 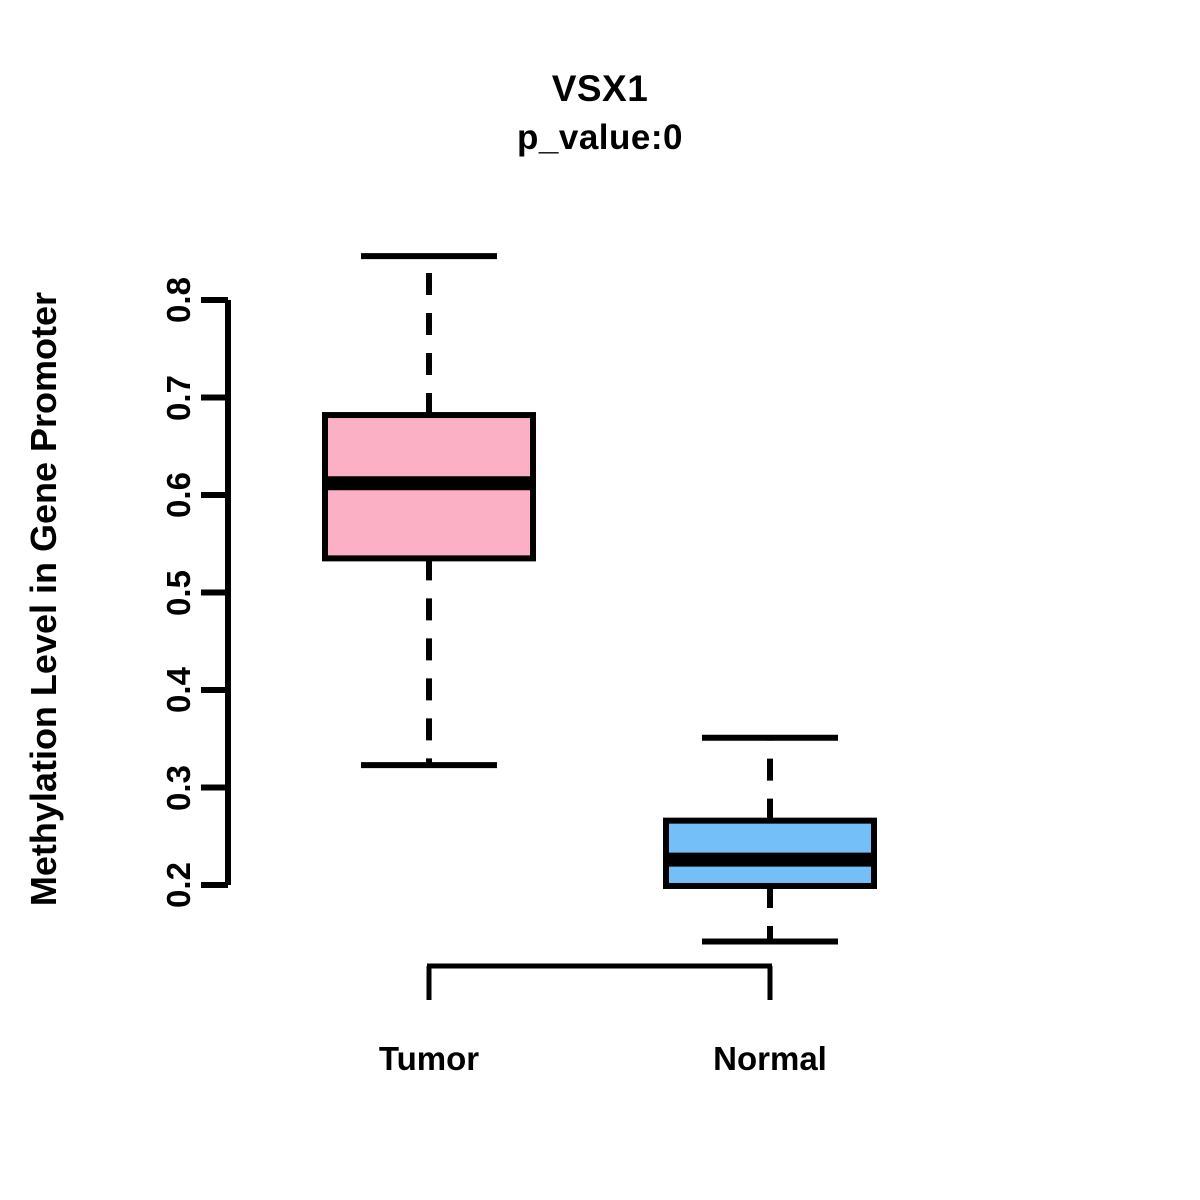 I want to click on box-normal, so click(x=770, y=839).